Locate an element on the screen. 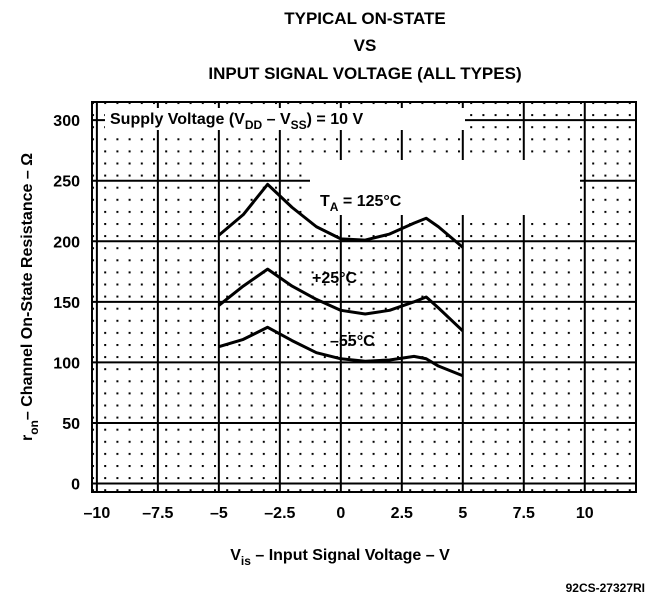 This screenshot has height=603, width=658. annotation: +25°C is located at coordinates (335, 278).